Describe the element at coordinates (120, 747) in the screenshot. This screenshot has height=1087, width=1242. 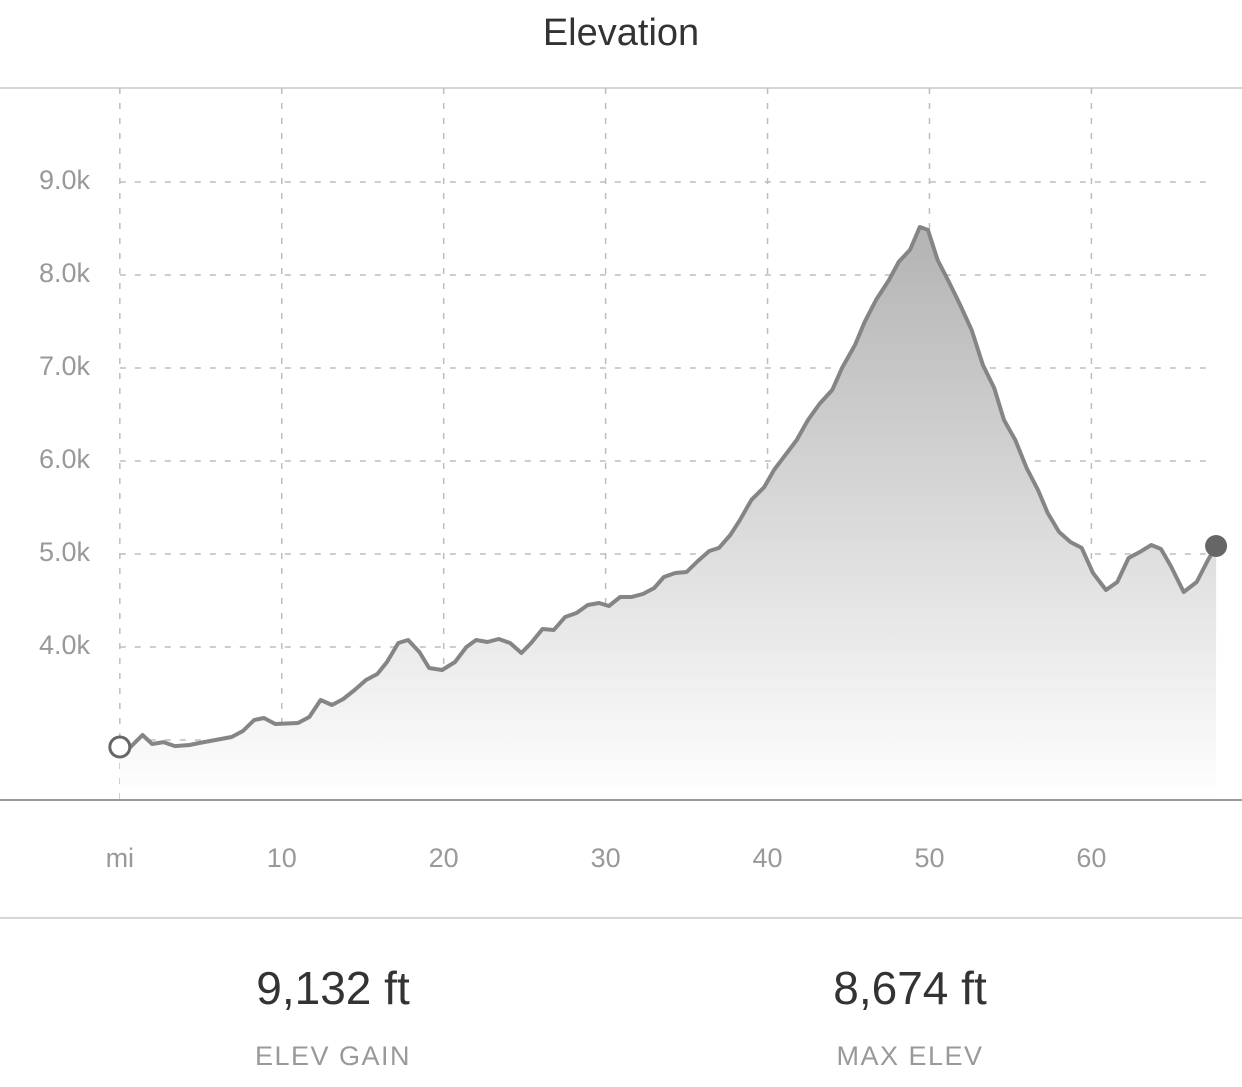
I see `start-marker` at that location.